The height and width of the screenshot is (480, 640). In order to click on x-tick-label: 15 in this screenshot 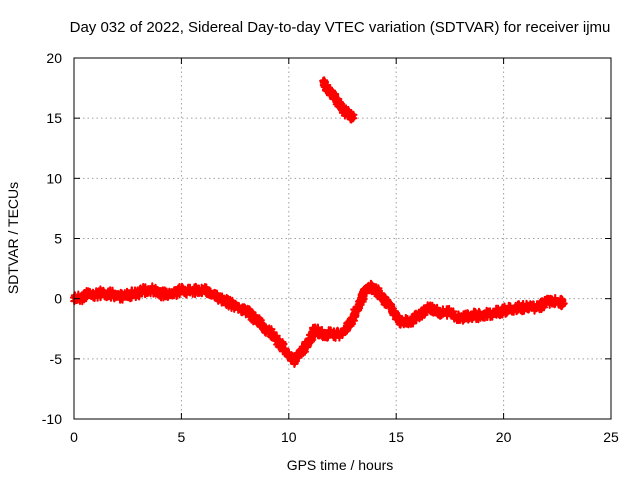, I will do `click(396, 437)`.